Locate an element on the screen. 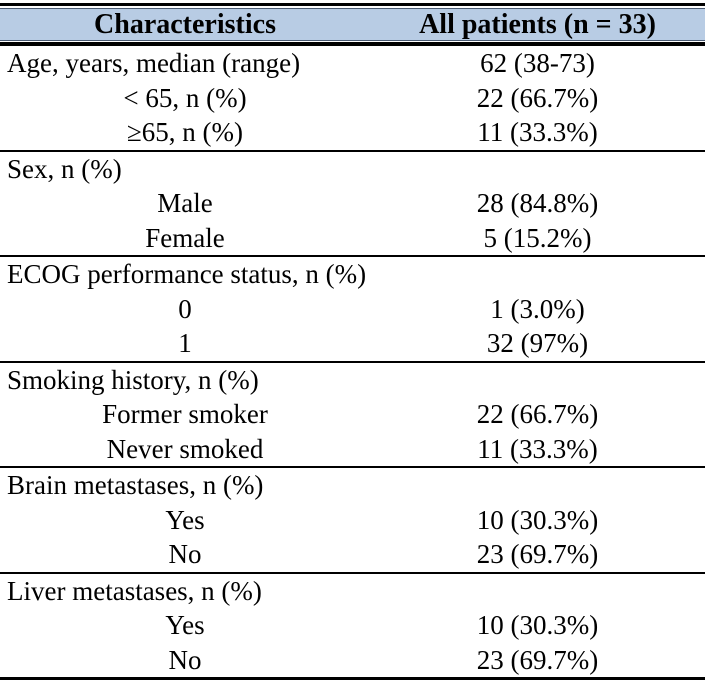  table-row: Sex, n (%) is located at coordinates (352, 169).